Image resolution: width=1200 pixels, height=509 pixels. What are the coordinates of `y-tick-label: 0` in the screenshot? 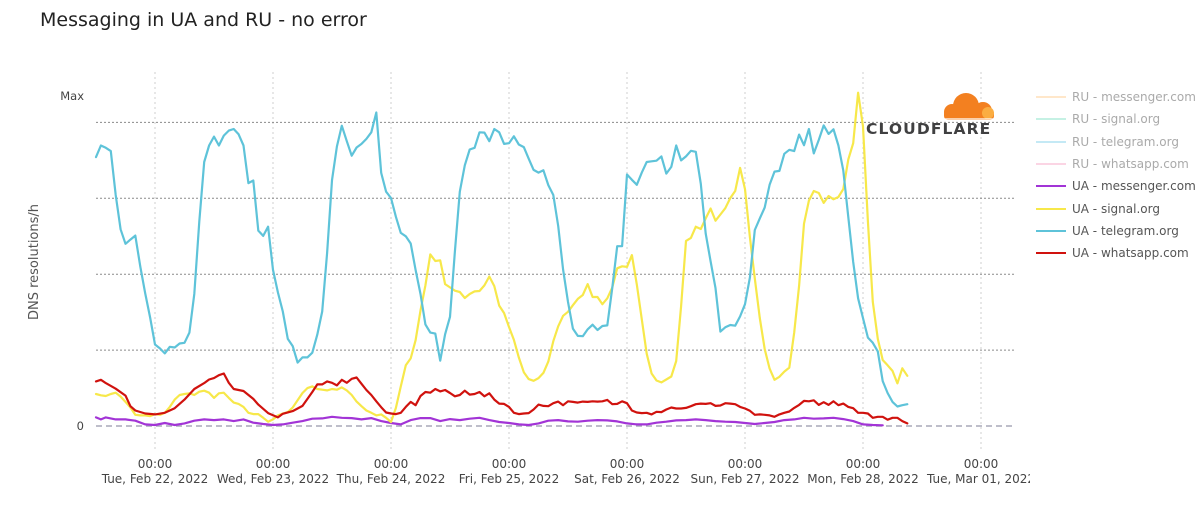 It's located at (80, 426).